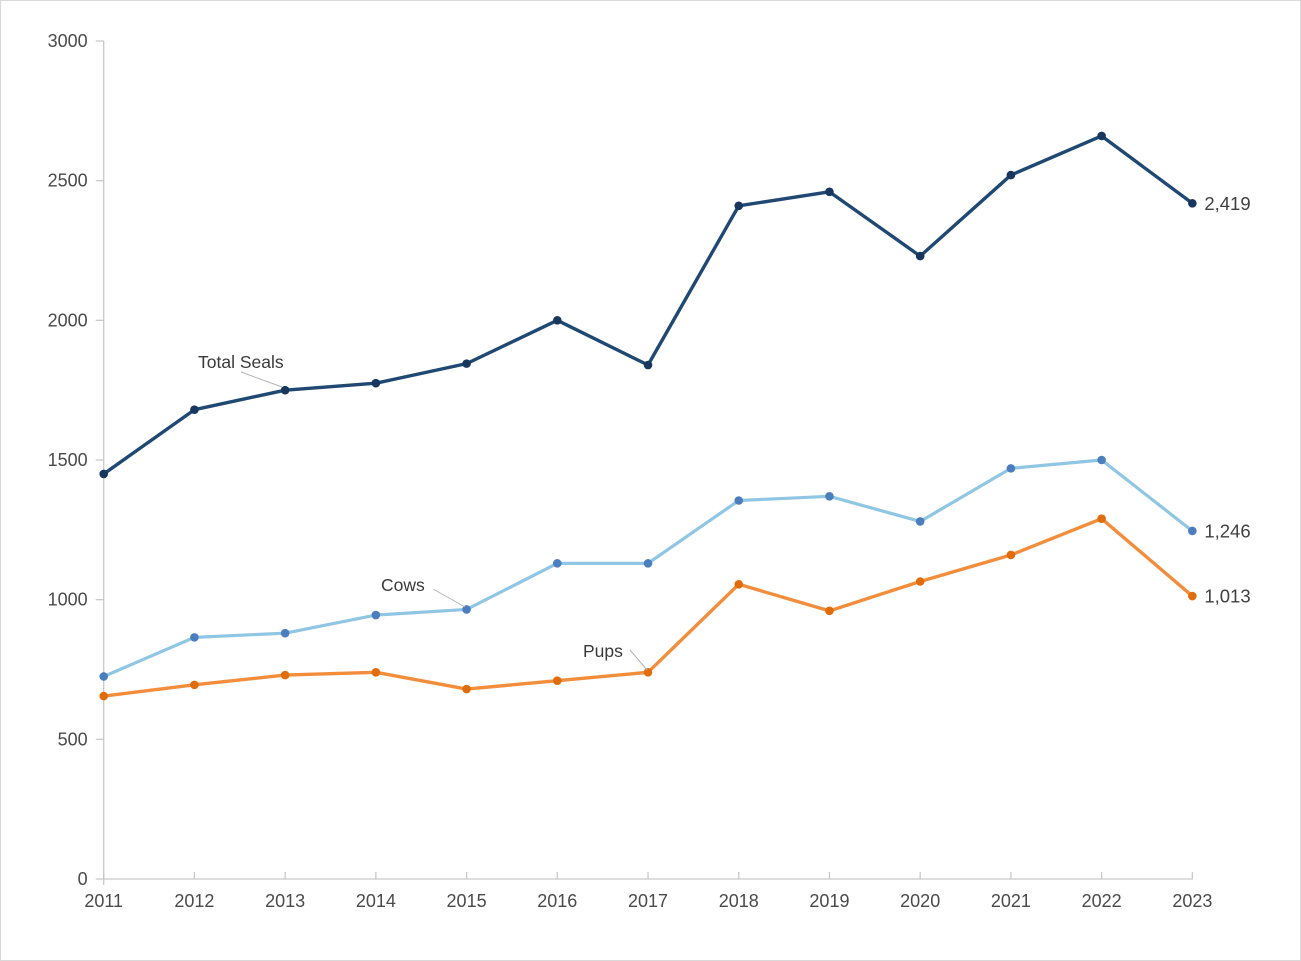 Image resolution: width=1301 pixels, height=961 pixels. I want to click on data-point-total-seals-2019, so click(829, 192).